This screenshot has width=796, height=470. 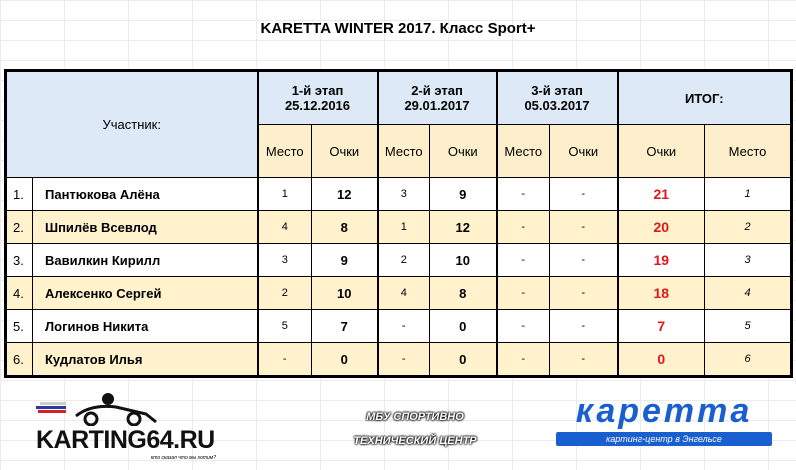 I want to click on karetta-subtitle: картинг-центр в Энгельсе, so click(x=664, y=439).